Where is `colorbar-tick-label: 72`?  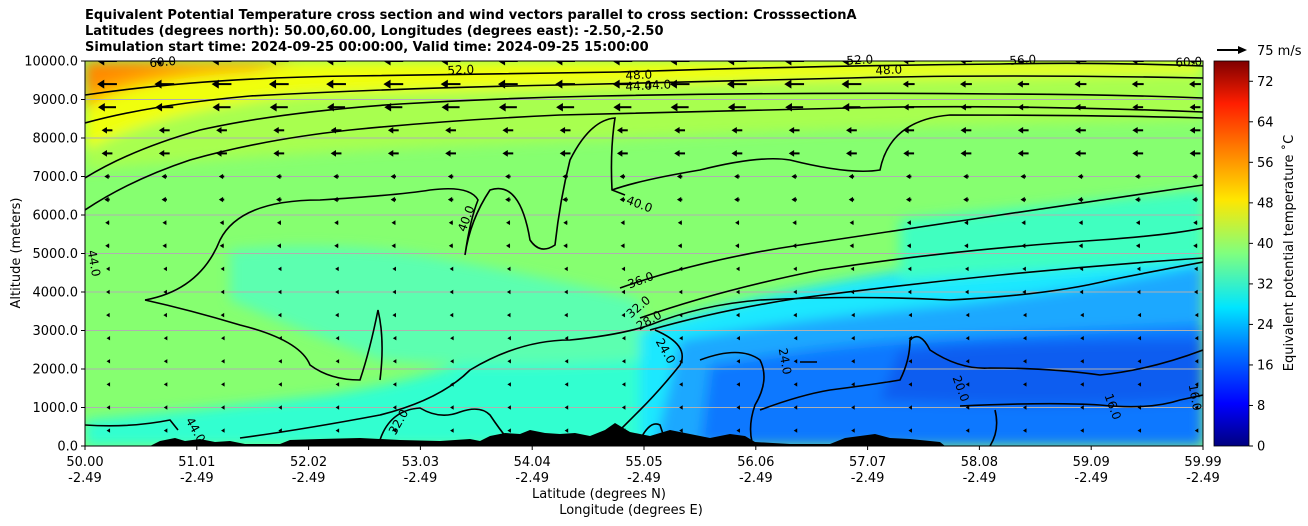 colorbar-tick-label: 72 is located at coordinates (1265, 82).